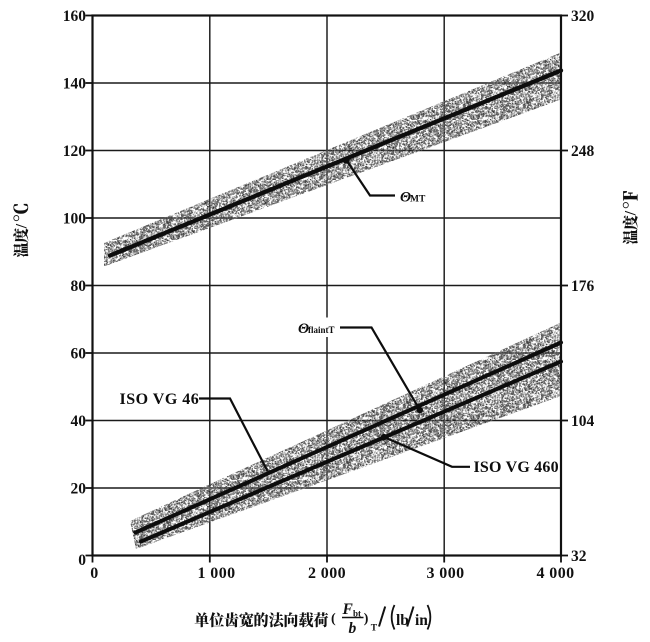 This screenshot has height=642, width=650. I want to click on svg-text: 4 000, so click(556, 573).